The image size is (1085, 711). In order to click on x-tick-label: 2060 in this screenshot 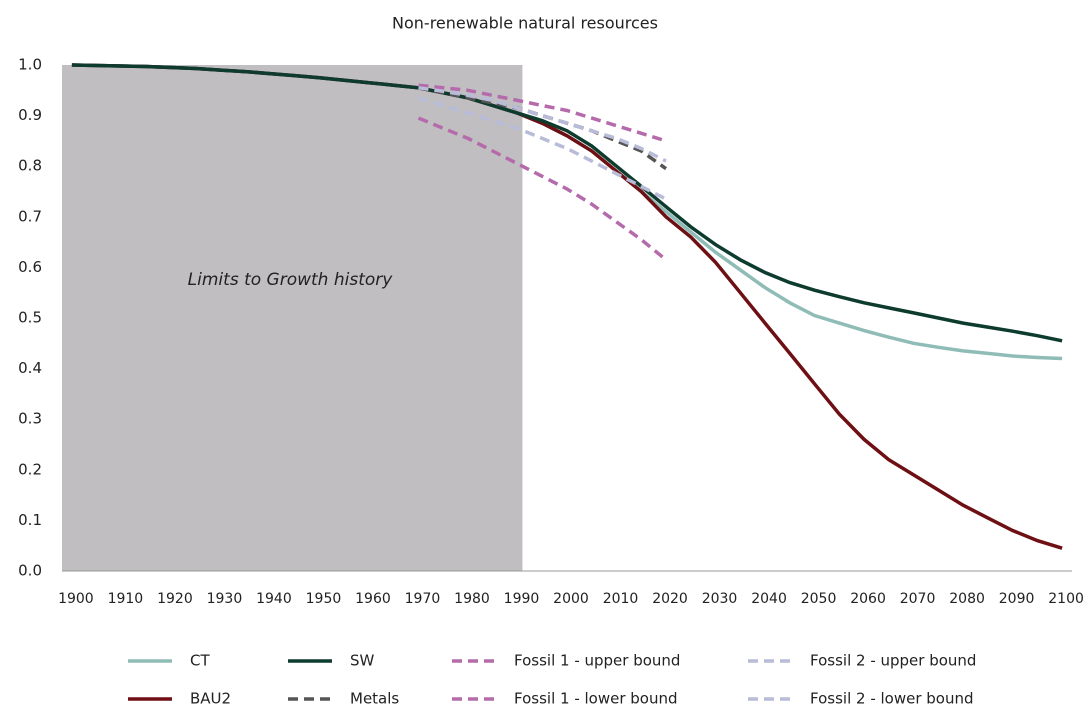, I will do `click(868, 599)`.